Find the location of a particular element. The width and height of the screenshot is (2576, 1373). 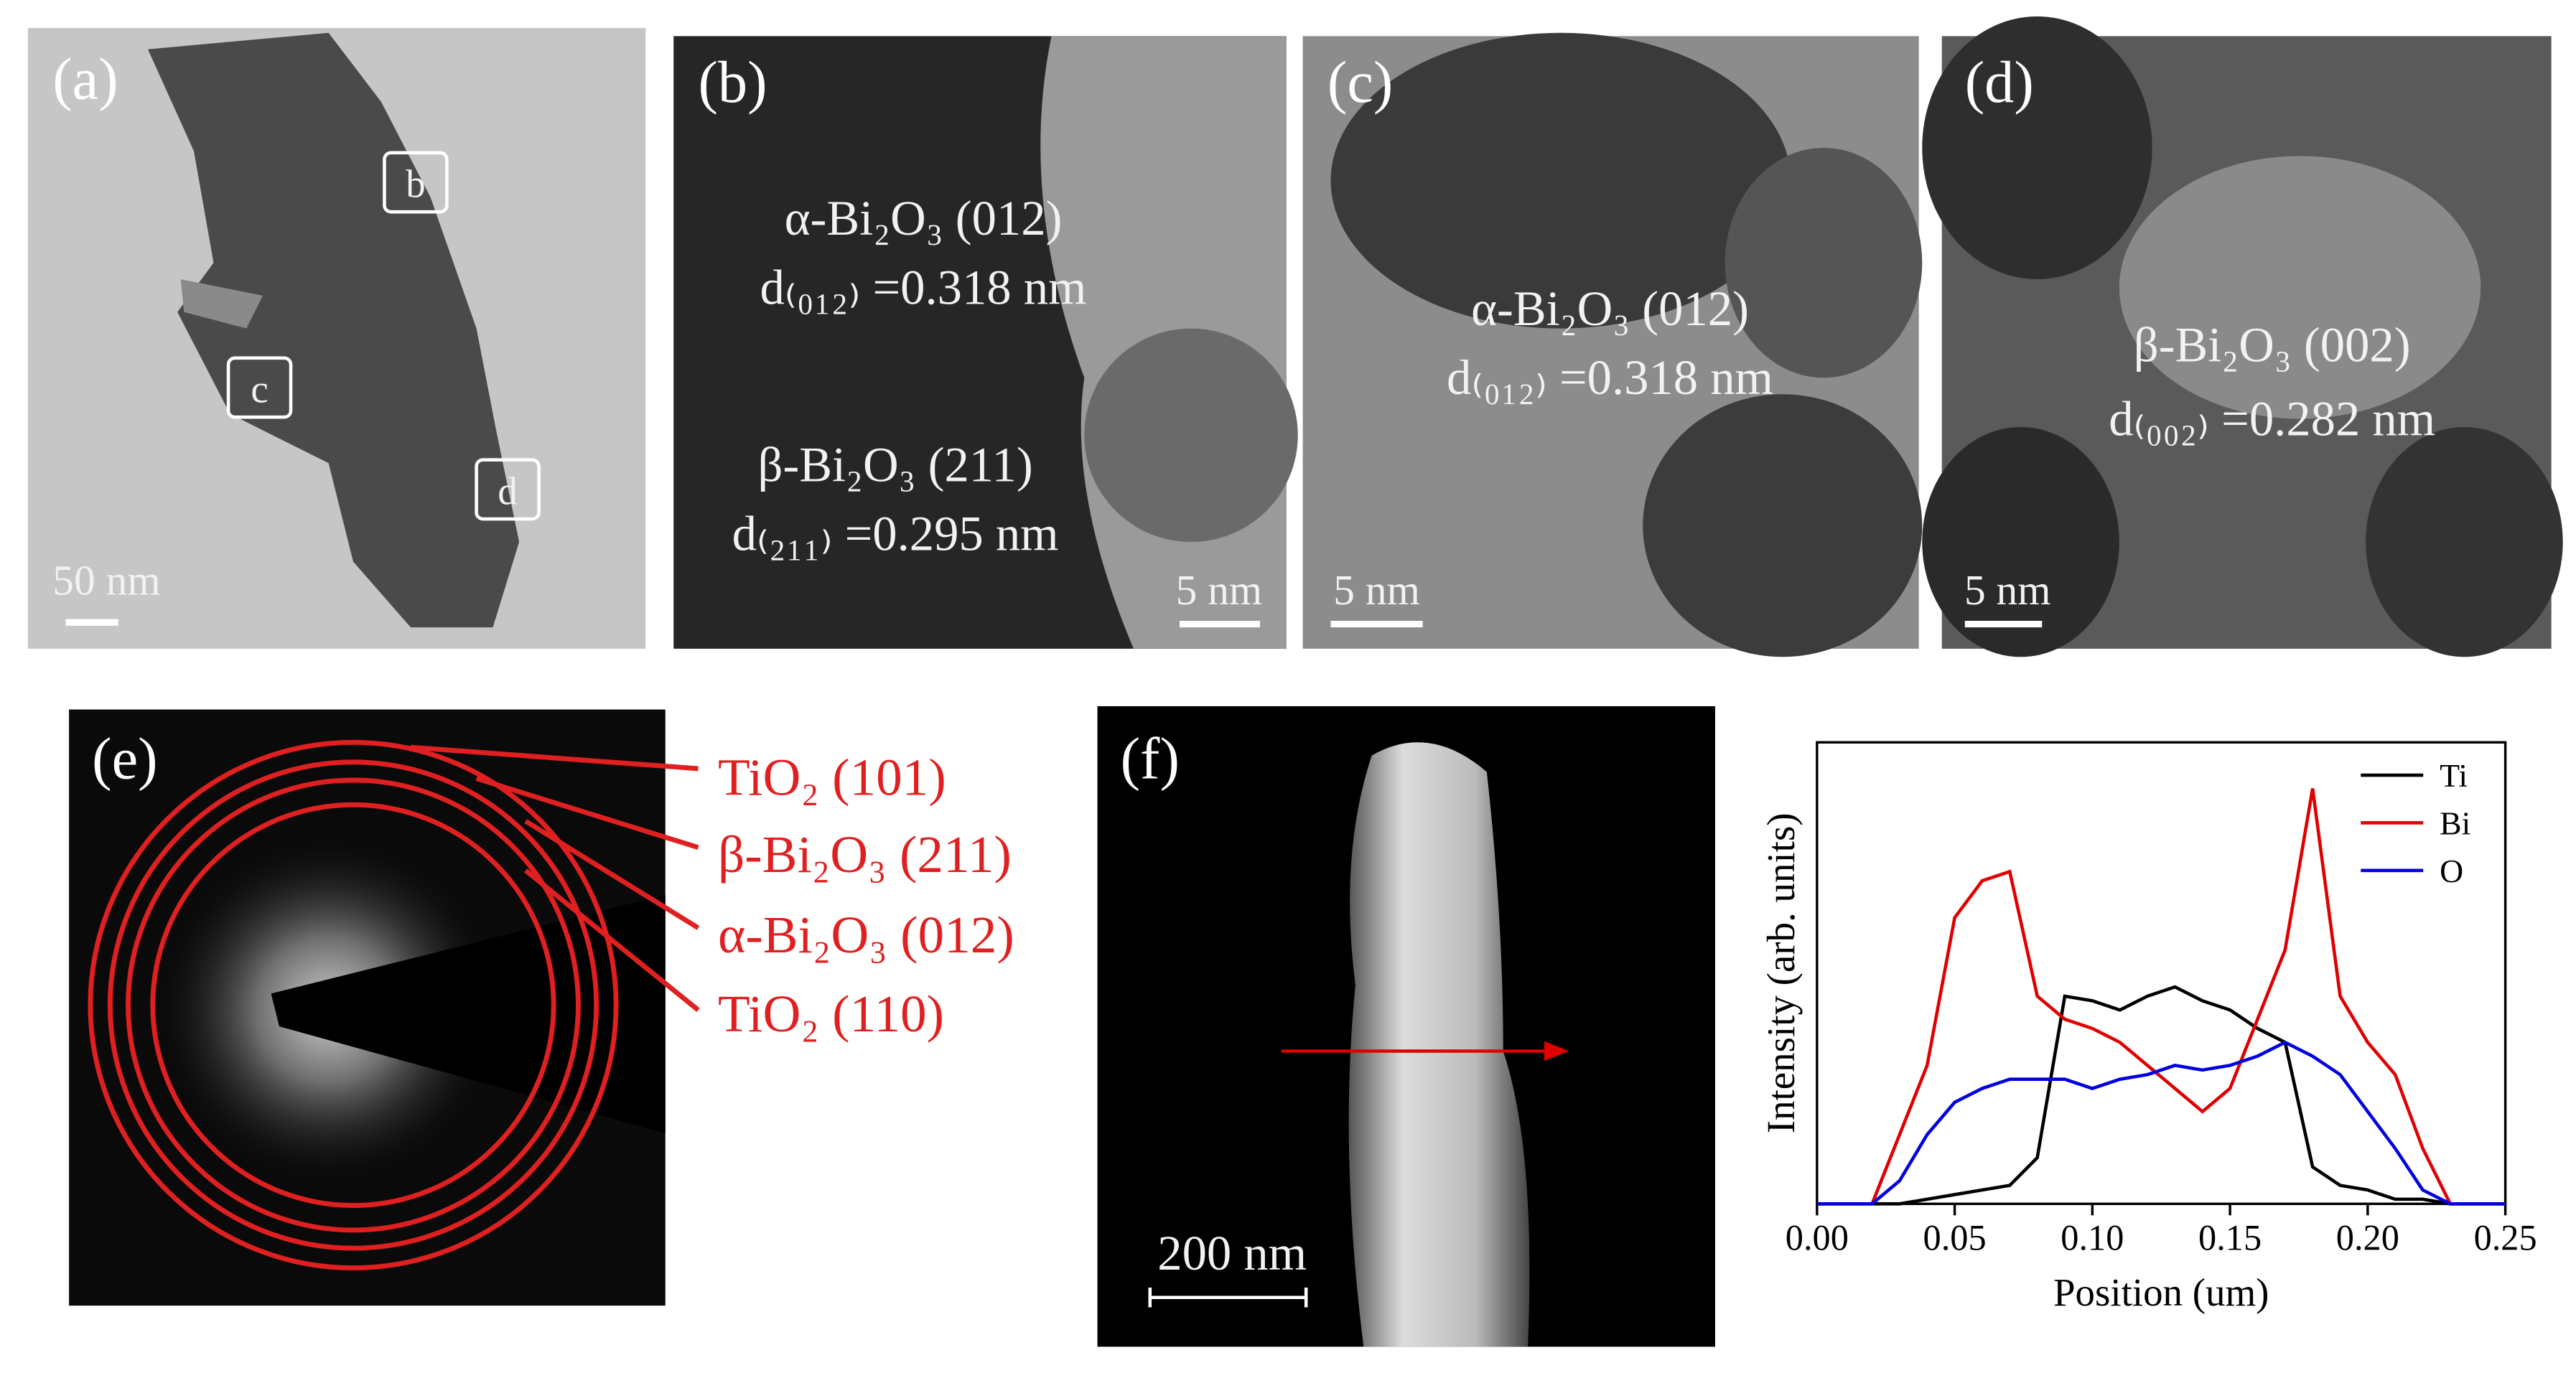

x-tick-label: 0.05 is located at coordinates (1955, 1237).